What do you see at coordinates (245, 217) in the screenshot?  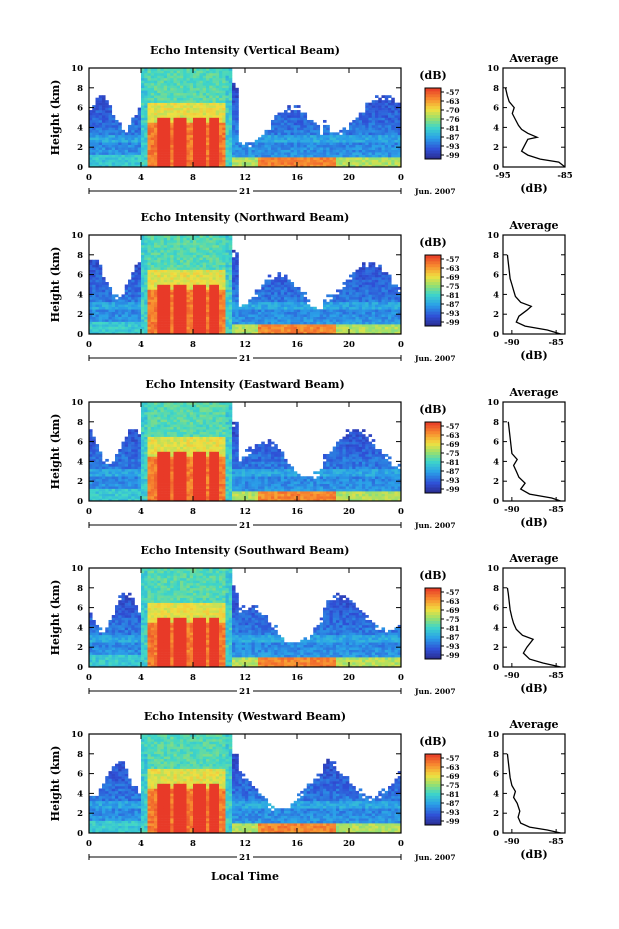 I see `panel-title: Echo Intensity (Northward Beam)` at bounding box center [245, 217].